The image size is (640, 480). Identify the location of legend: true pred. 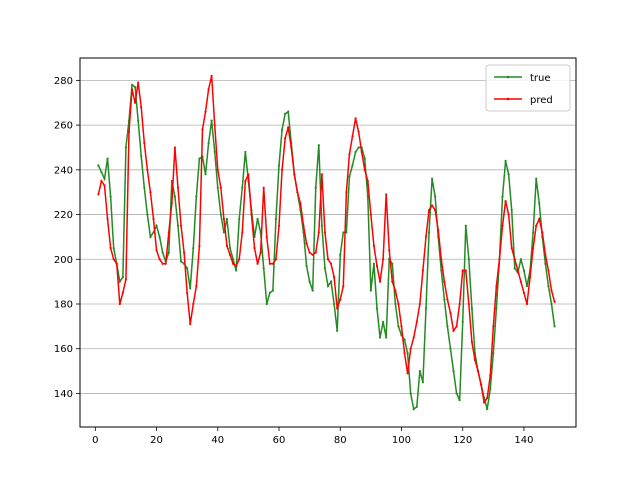
(528, 88).